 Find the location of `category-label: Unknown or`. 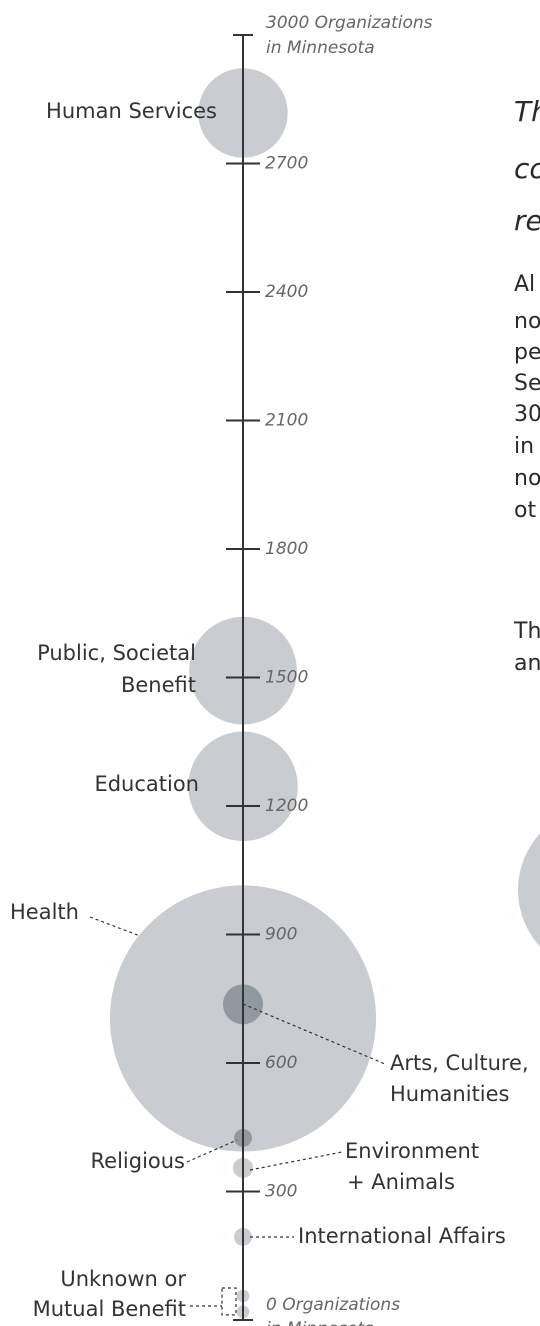

category-label: Unknown or is located at coordinates (123, 1279).